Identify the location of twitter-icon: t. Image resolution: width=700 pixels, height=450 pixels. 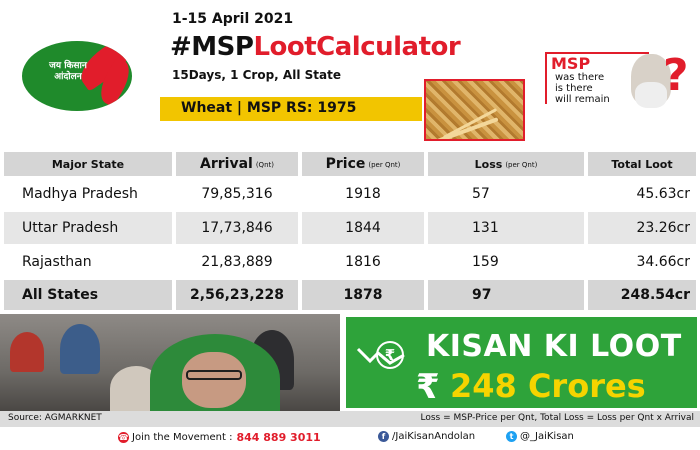
(511, 436).